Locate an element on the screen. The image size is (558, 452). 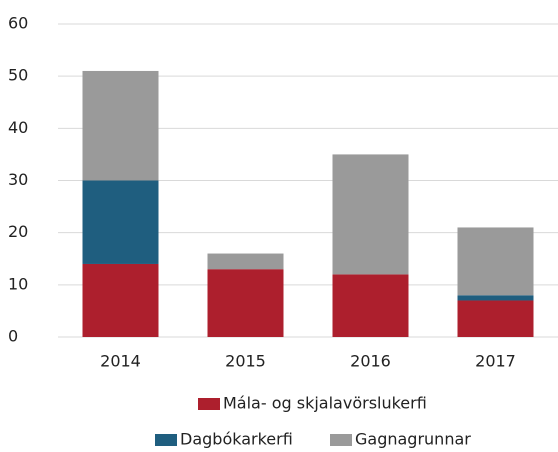
y-tick-label: 10 is located at coordinates (18, 283).